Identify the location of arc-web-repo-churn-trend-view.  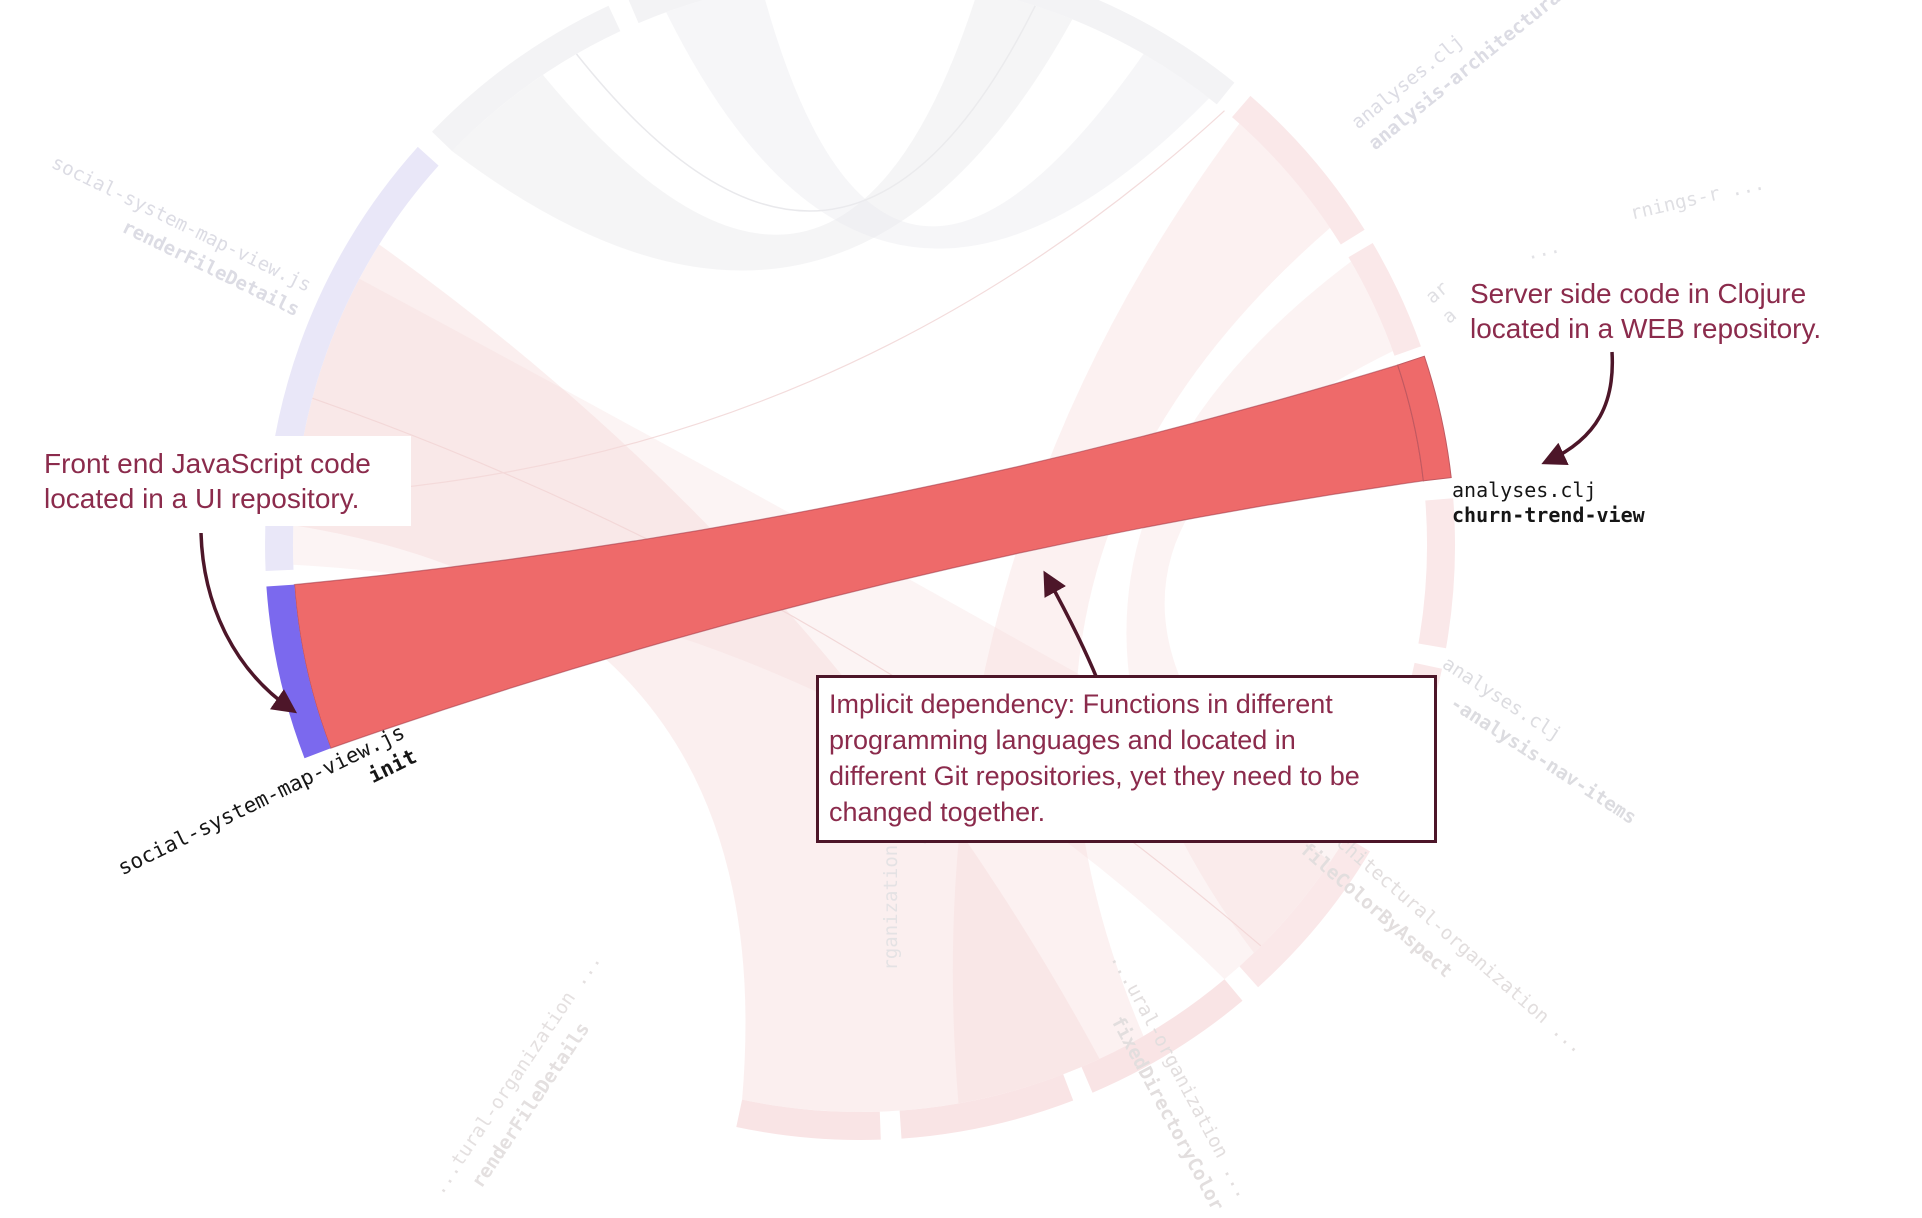
(1424, 418).